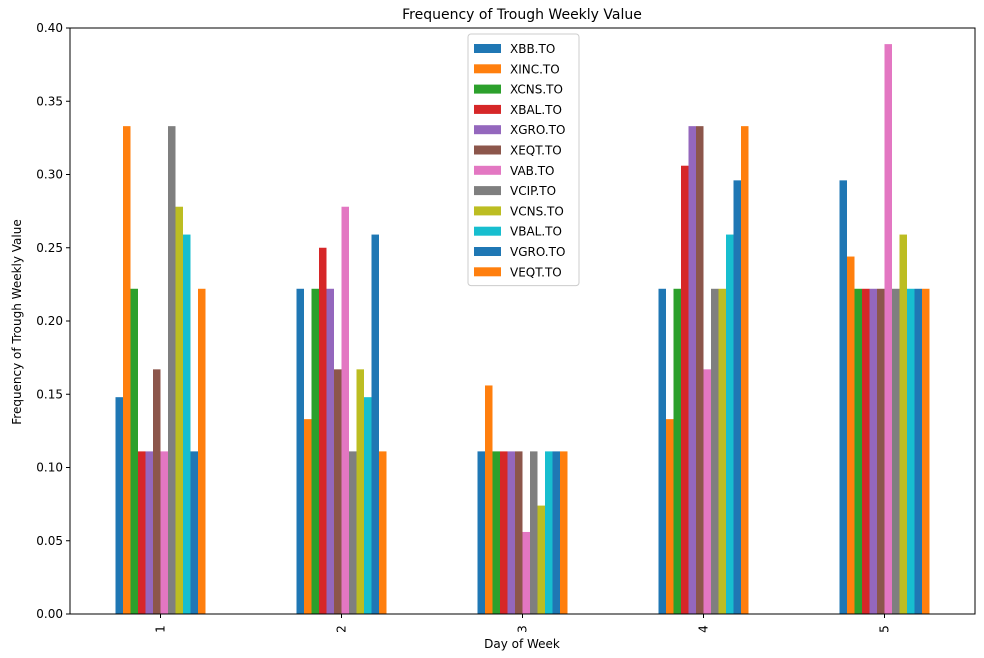 This screenshot has height=658, width=984. I want to click on y-tick-label: 0.30, so click(49, 175).